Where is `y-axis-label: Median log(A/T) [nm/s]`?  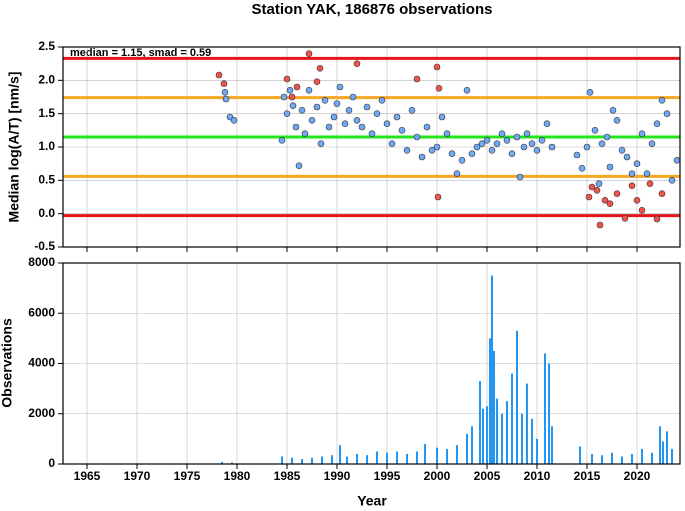 y-axis-label: Median log(A/T) [nm/s] is located at coordinates (14, 147).